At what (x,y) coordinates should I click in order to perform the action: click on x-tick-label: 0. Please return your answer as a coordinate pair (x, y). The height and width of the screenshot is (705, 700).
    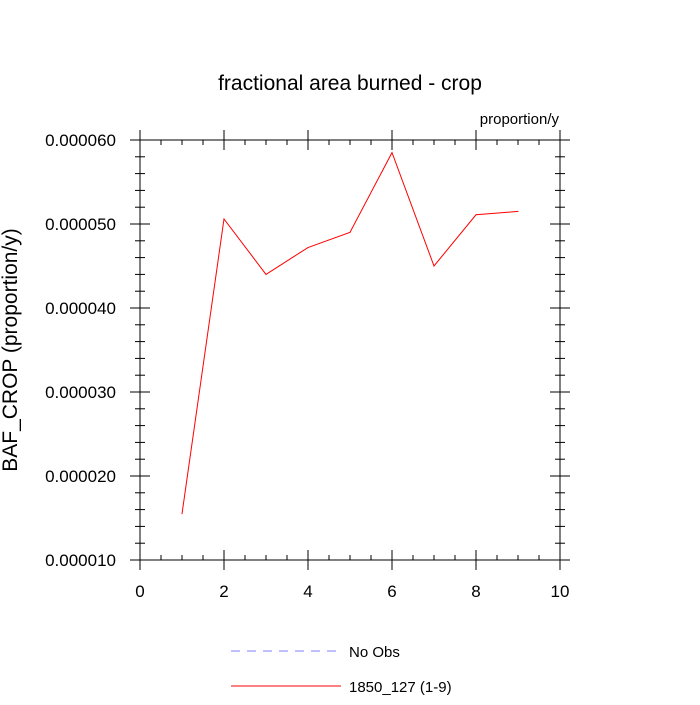
    Looking at the image, I should click on (139, 591).